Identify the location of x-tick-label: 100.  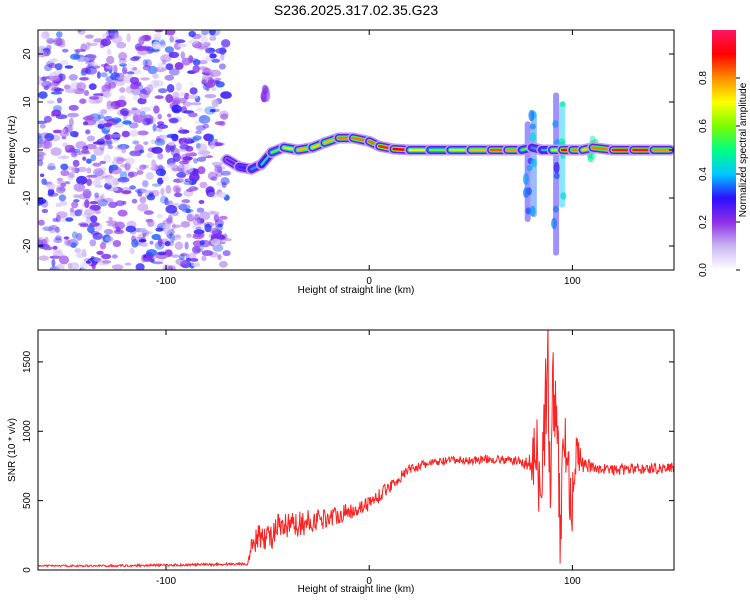
(572, 581).